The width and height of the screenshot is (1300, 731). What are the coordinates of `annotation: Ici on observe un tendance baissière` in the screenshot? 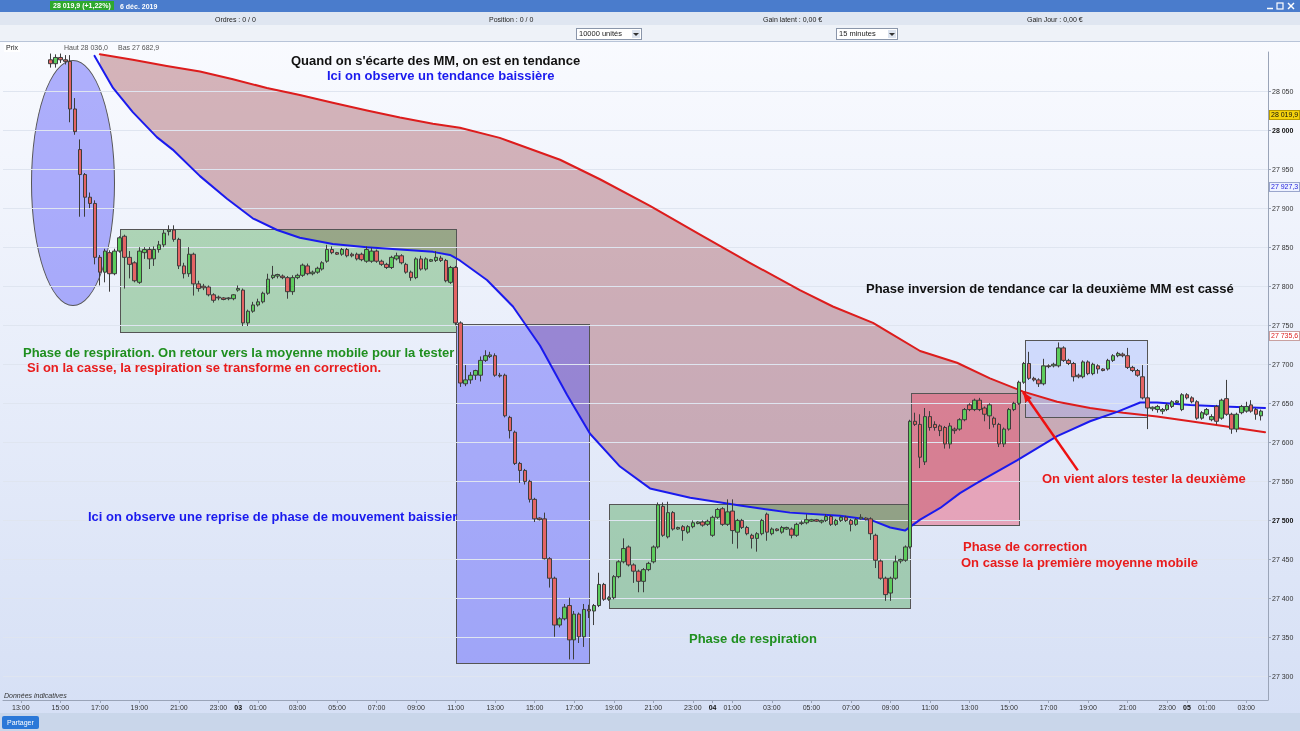 It's located at (441, 76).